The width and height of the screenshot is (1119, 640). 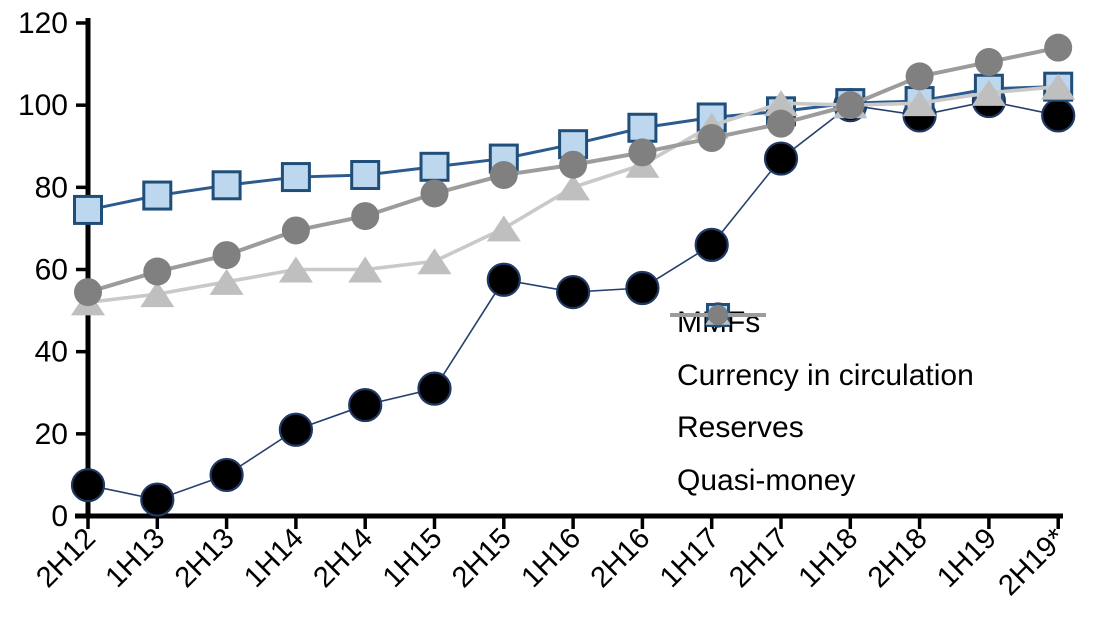 What do you see at coordinates (967, 558) in the screenshot?
I see `x-tick-label: 1H19` at bounding box center [967, 558].